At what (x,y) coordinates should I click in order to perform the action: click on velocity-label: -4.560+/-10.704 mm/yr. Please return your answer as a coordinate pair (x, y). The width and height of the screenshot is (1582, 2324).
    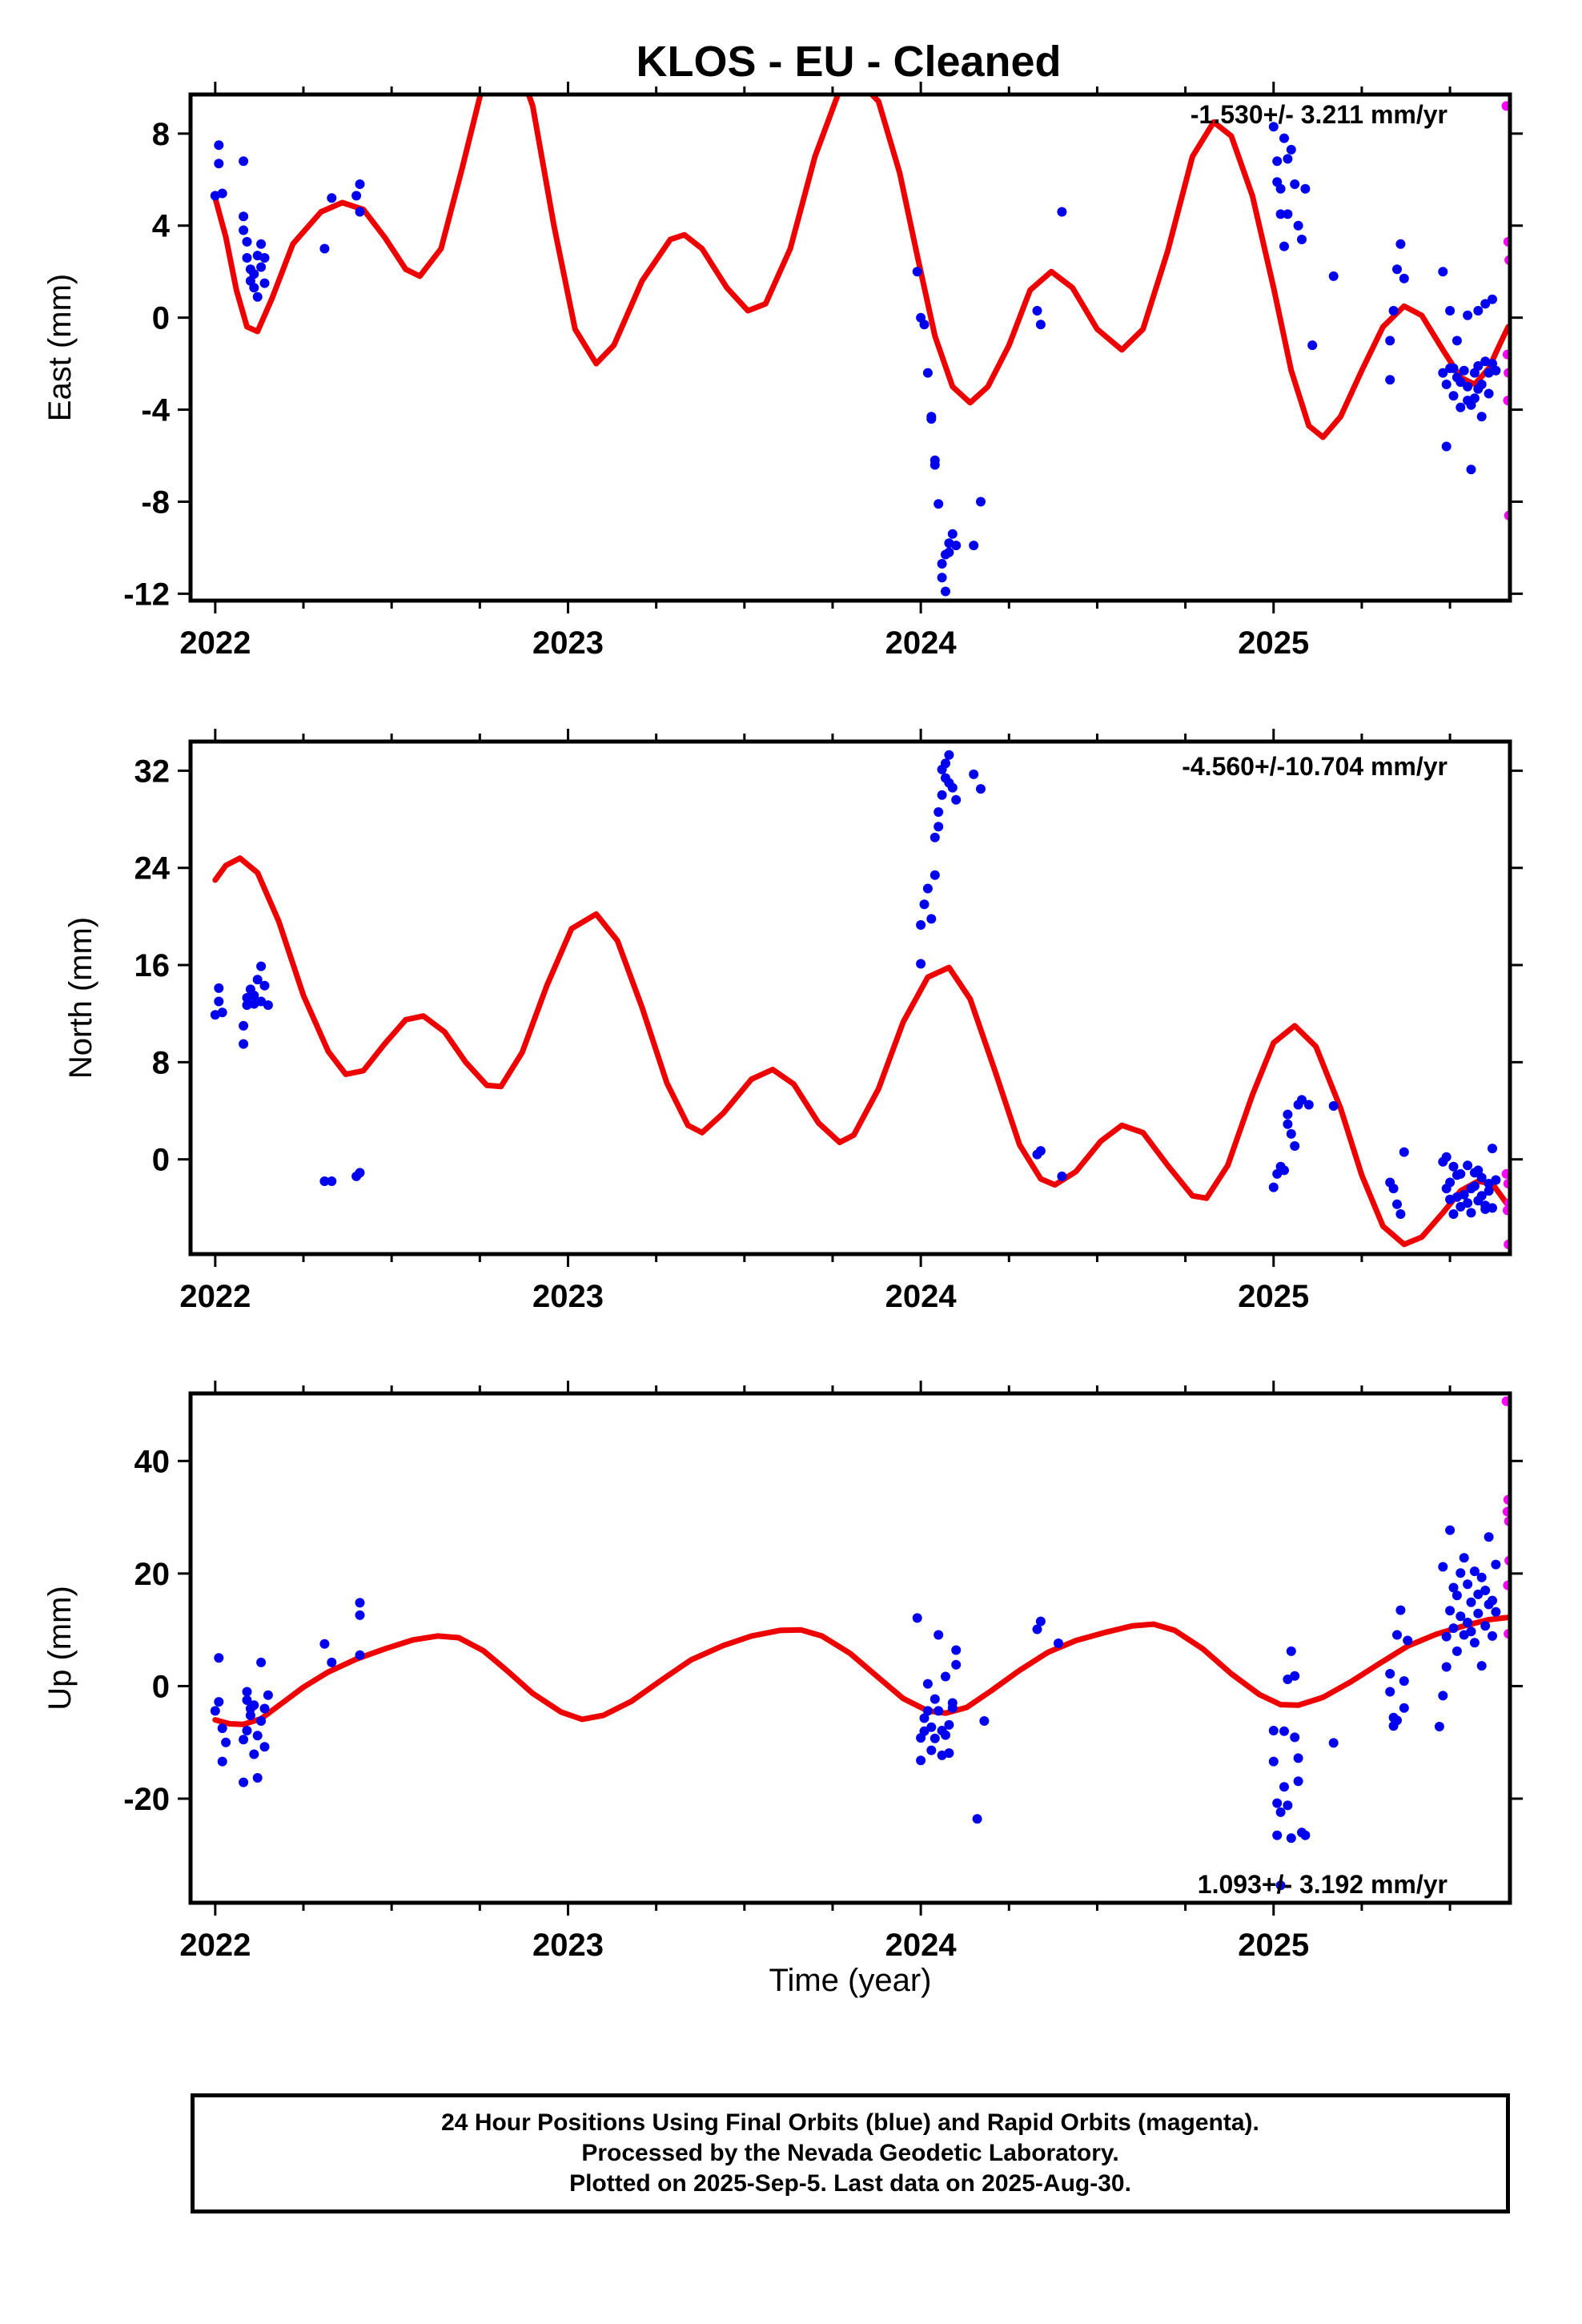
    Looking at the image, I should click on (1314, 766).